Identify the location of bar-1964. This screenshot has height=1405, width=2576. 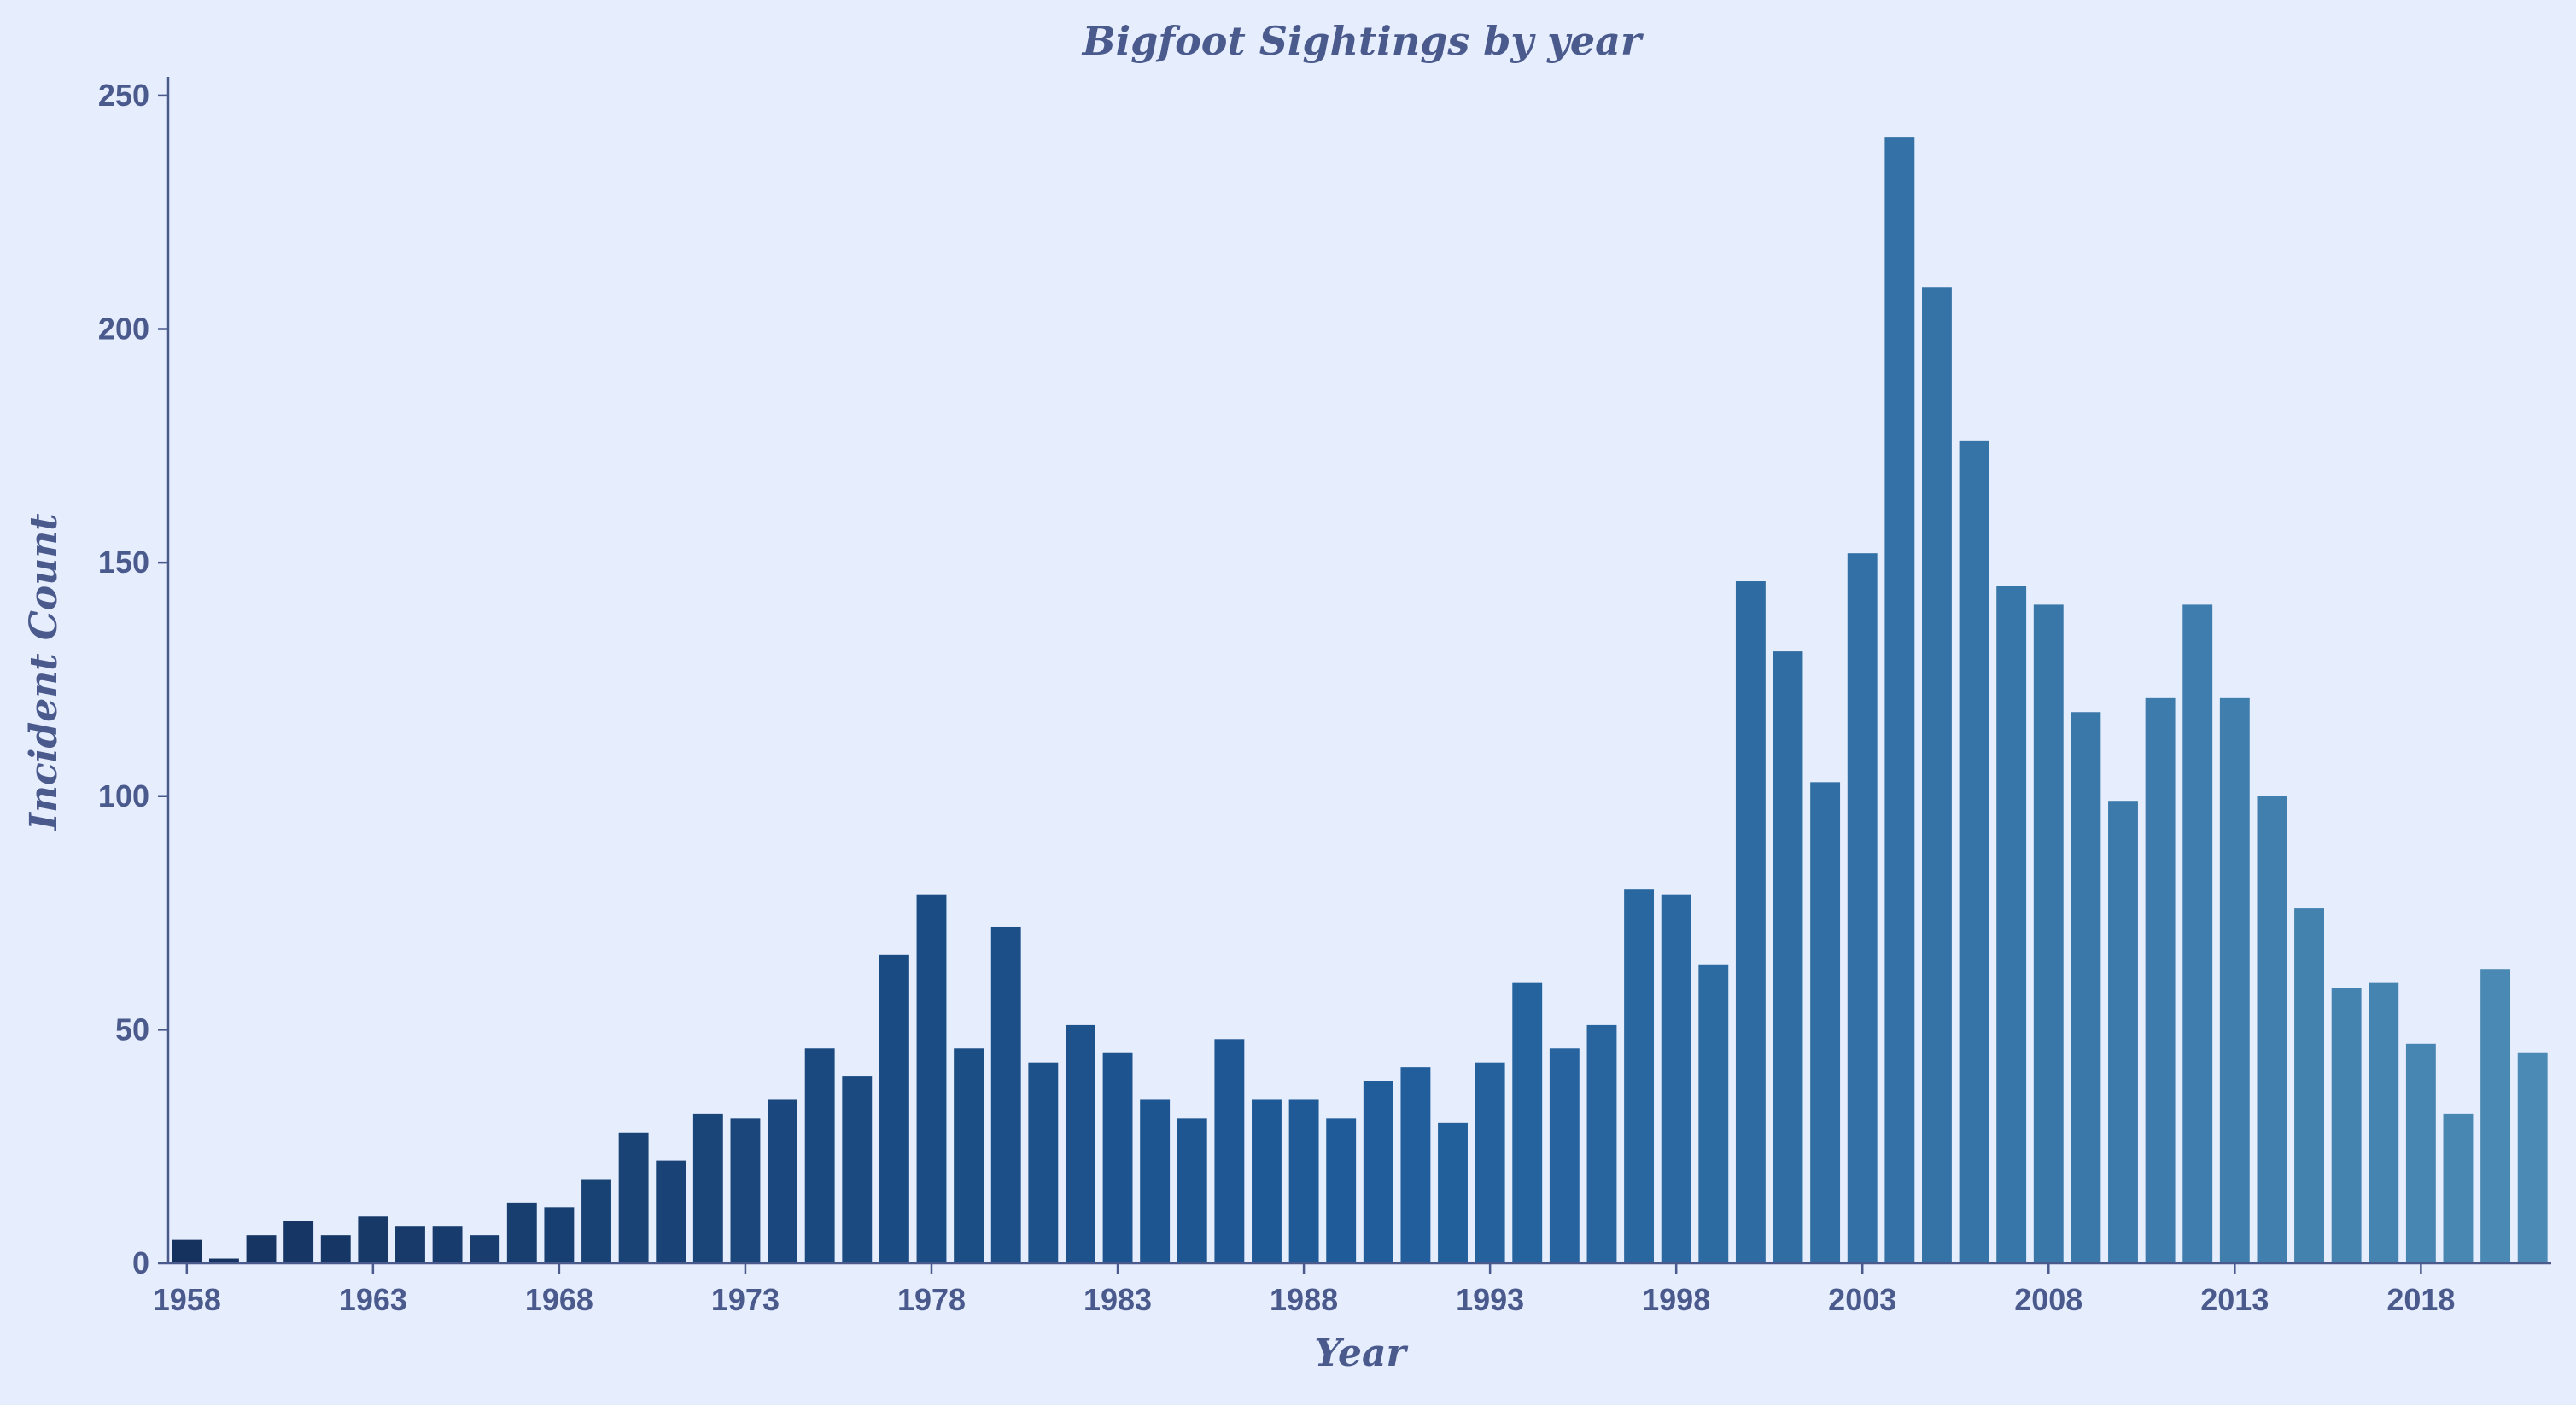
(410, 1244).